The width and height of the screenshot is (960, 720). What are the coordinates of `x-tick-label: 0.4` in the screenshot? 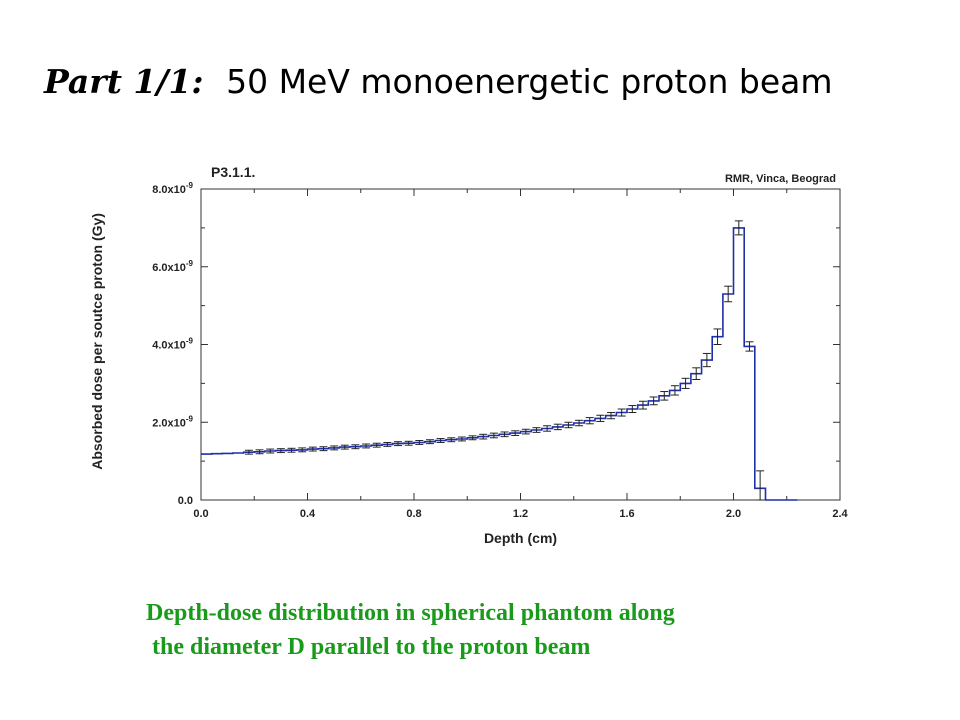 It's located at (308, 514).